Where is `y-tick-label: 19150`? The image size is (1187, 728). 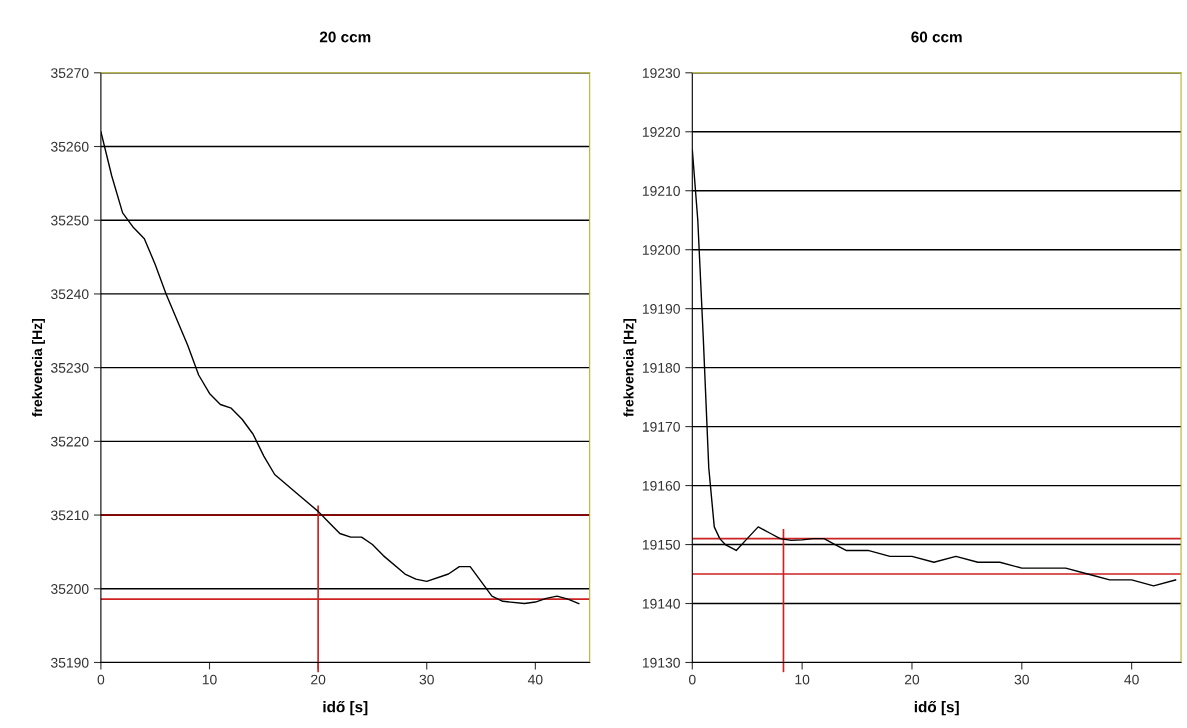 y-tick-label: 19150 is located at coordinates (661, 544).